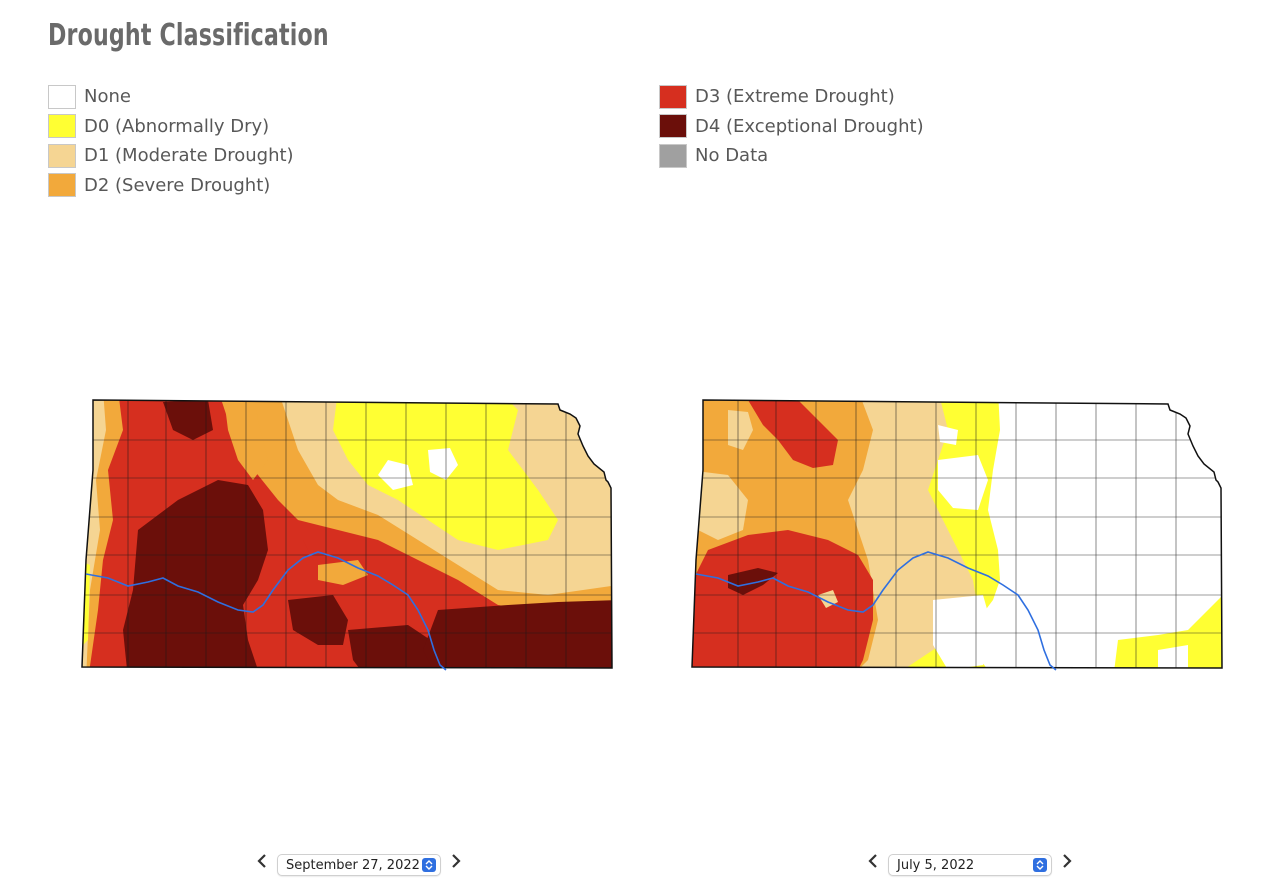 The width and height of the screenshot is (1280, 886). Describe the element at coordinates (177, 185) in the screenshot. I see `legend-label: D2 (Severe Drought)` at that location.